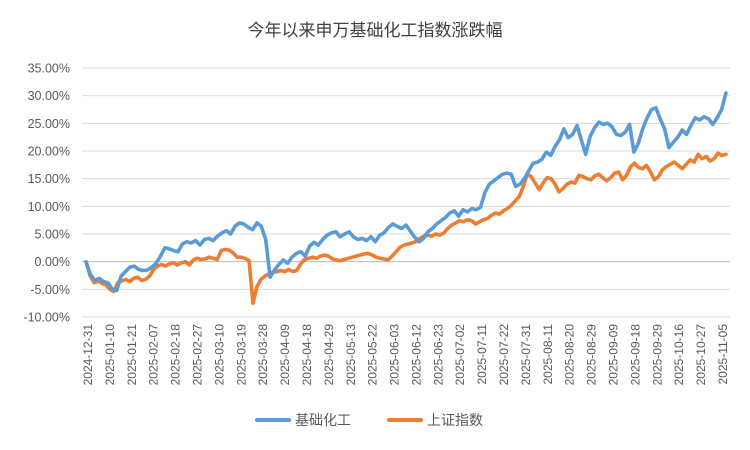  What do you see at coordinates (263, 355) in the screenshot?
I see `x-tick-label: 2025-03-28` at bounding box center [263, 355].